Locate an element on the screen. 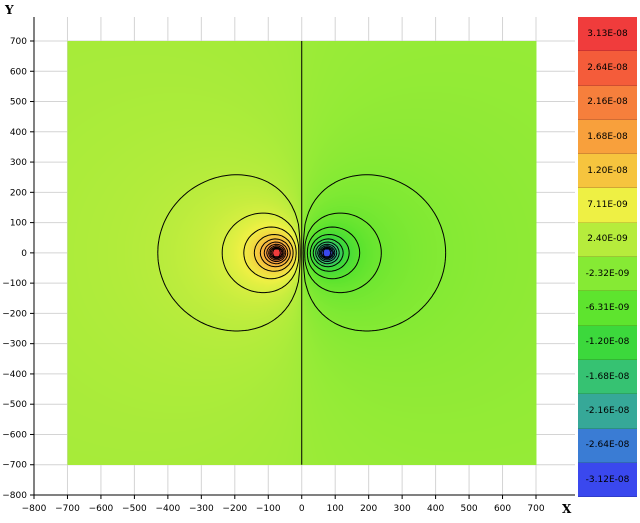 The height and width of the screenshot is (523, 640). y-tick-label: 200 is located at coordinates (18, 193).